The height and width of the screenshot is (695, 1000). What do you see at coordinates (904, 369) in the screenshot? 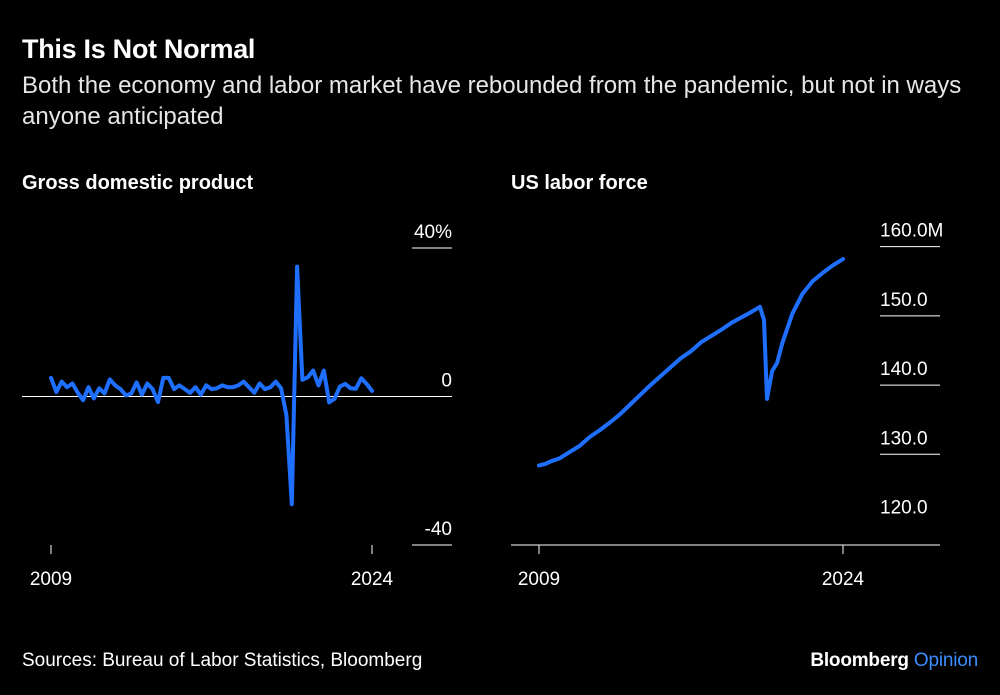
I see `labor-ytick-label: 140.0` at bounding box center [904, 369].